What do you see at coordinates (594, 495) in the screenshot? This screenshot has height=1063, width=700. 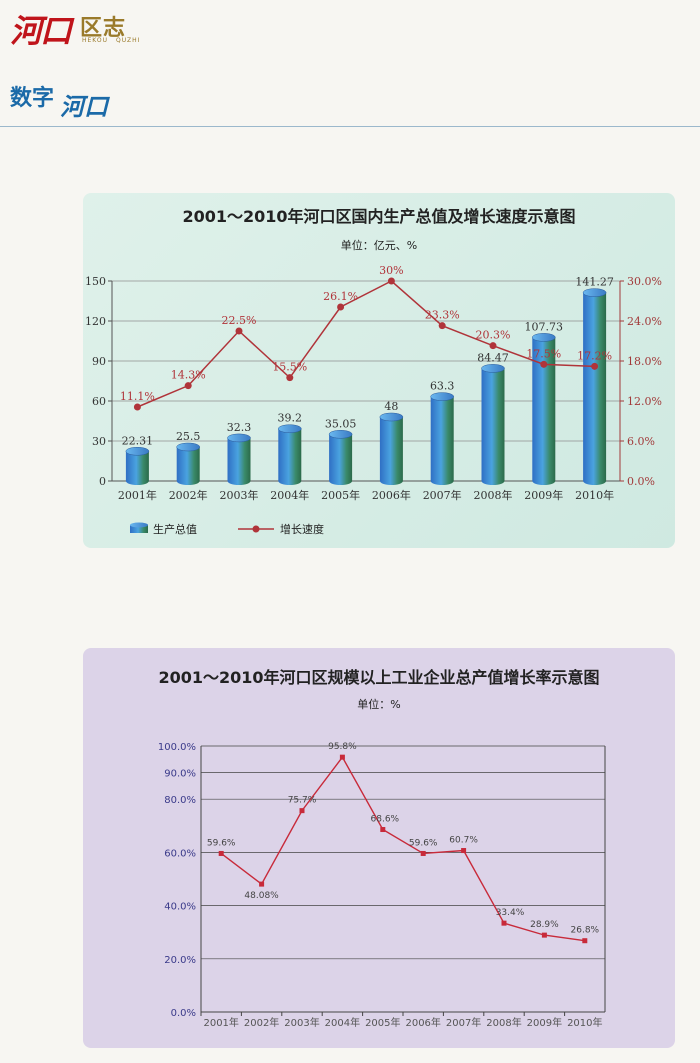 I see `chart1-xtick-label: 2010年` at bounding box center [594, 495].